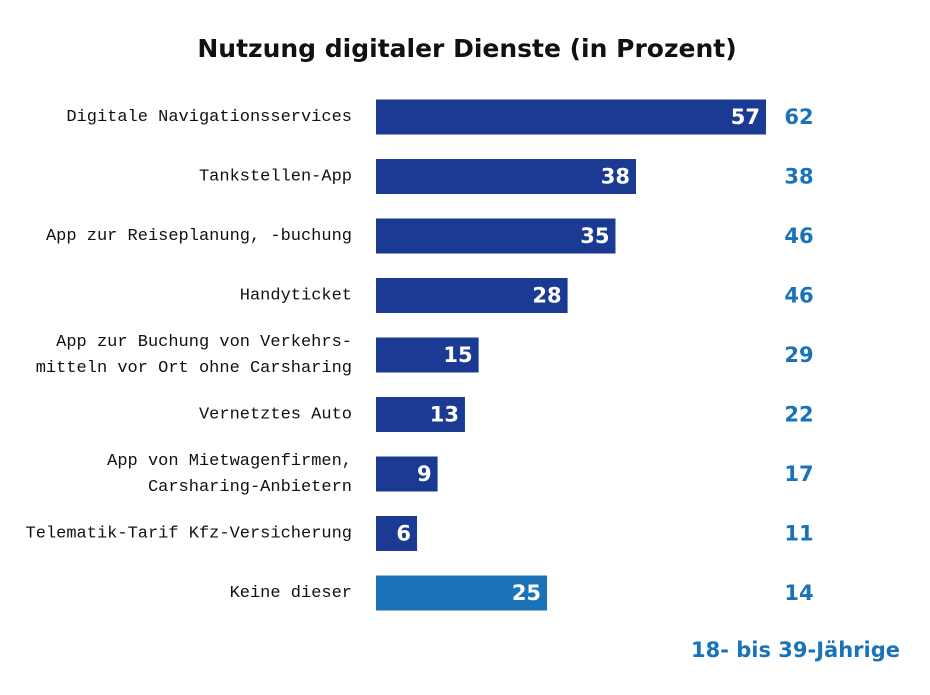 This screenshot has width=930, height=695. Describe the element at coordinates (444, 415) in the screenshot. I see `bar-value-label: 13` at that location.